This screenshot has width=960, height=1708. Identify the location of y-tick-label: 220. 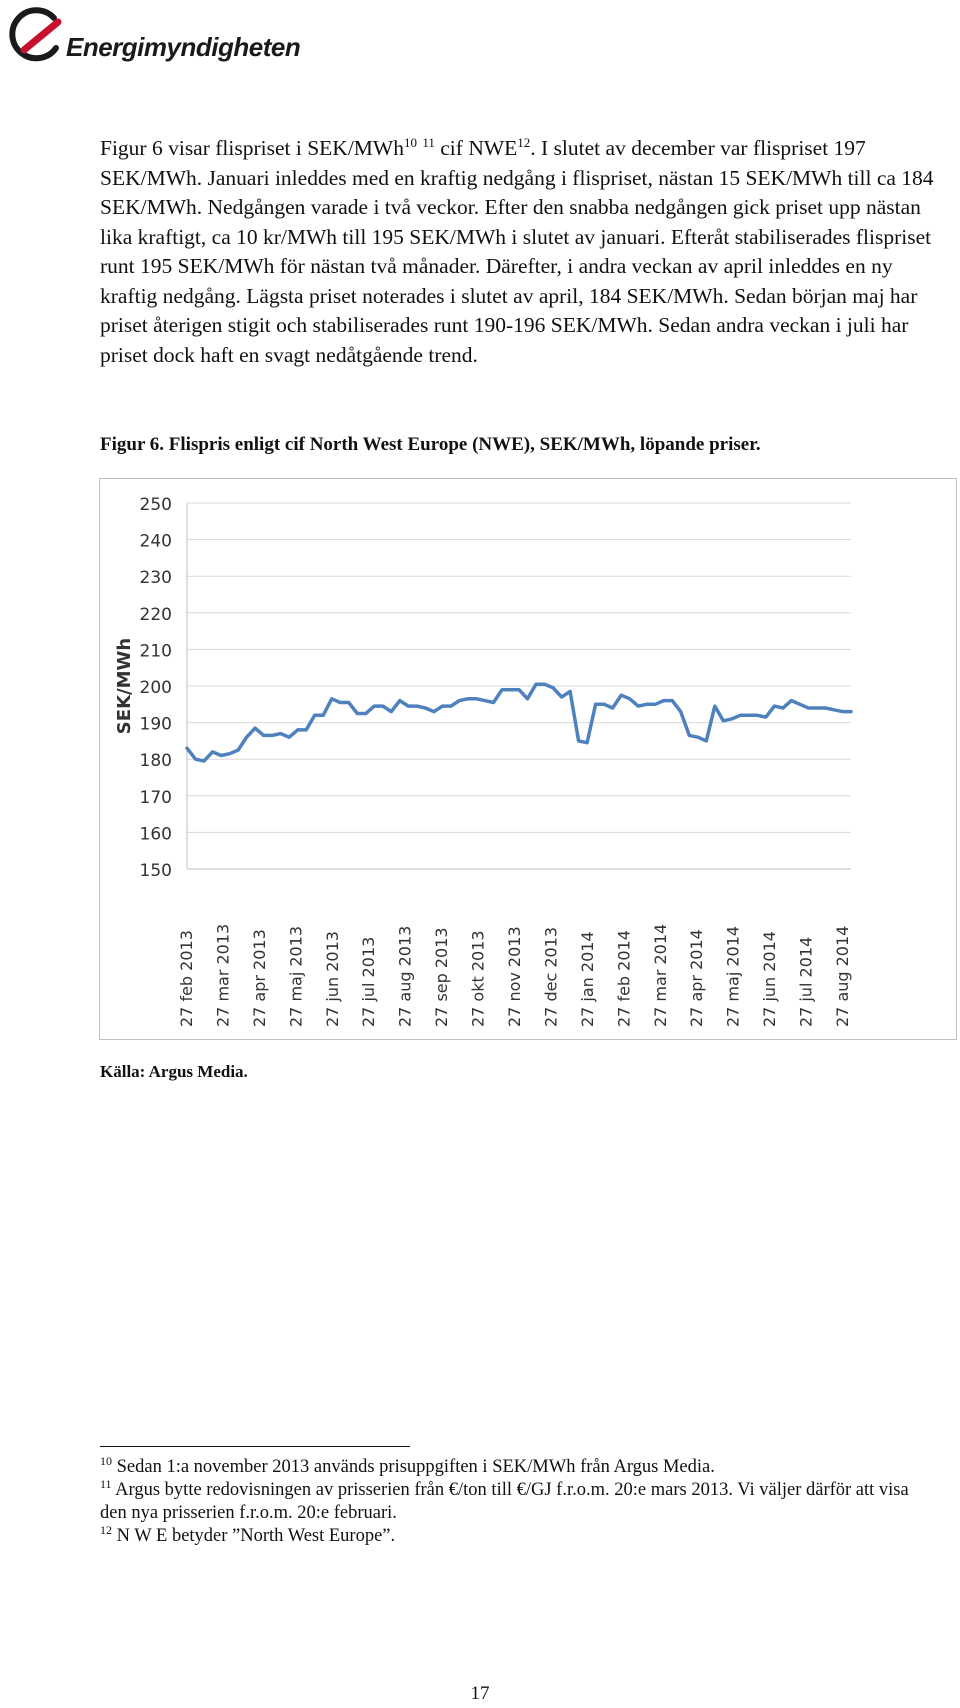
(156, 615).